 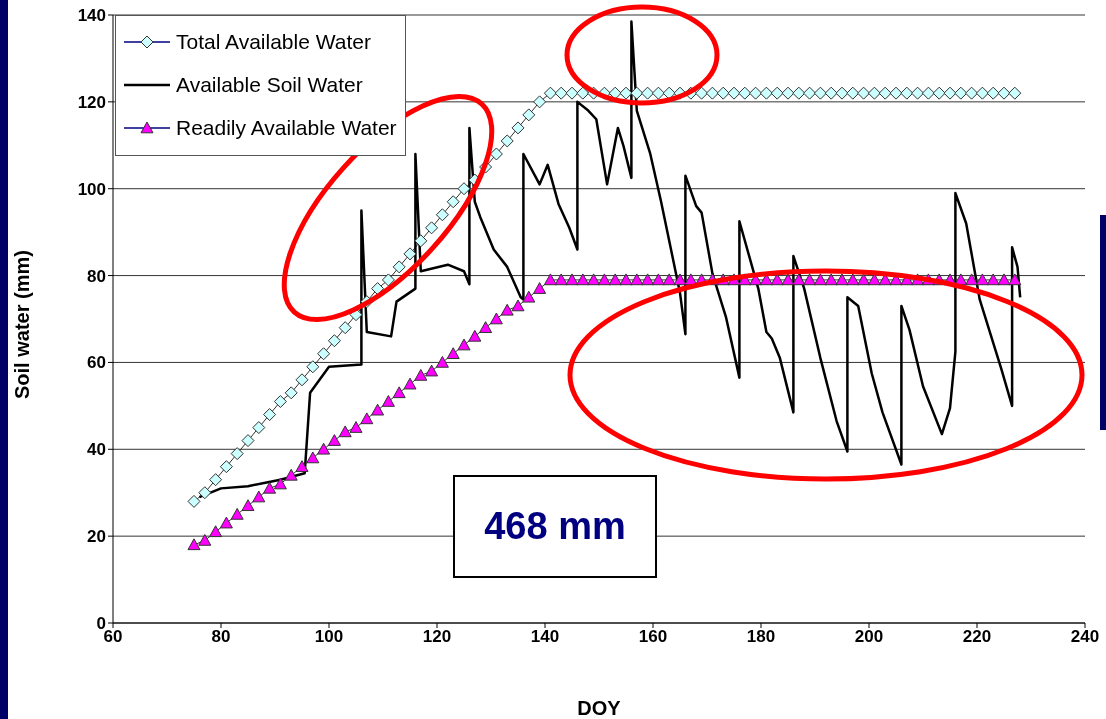 I want to click on y-tick-label: 120, so click(x=91, y=102).